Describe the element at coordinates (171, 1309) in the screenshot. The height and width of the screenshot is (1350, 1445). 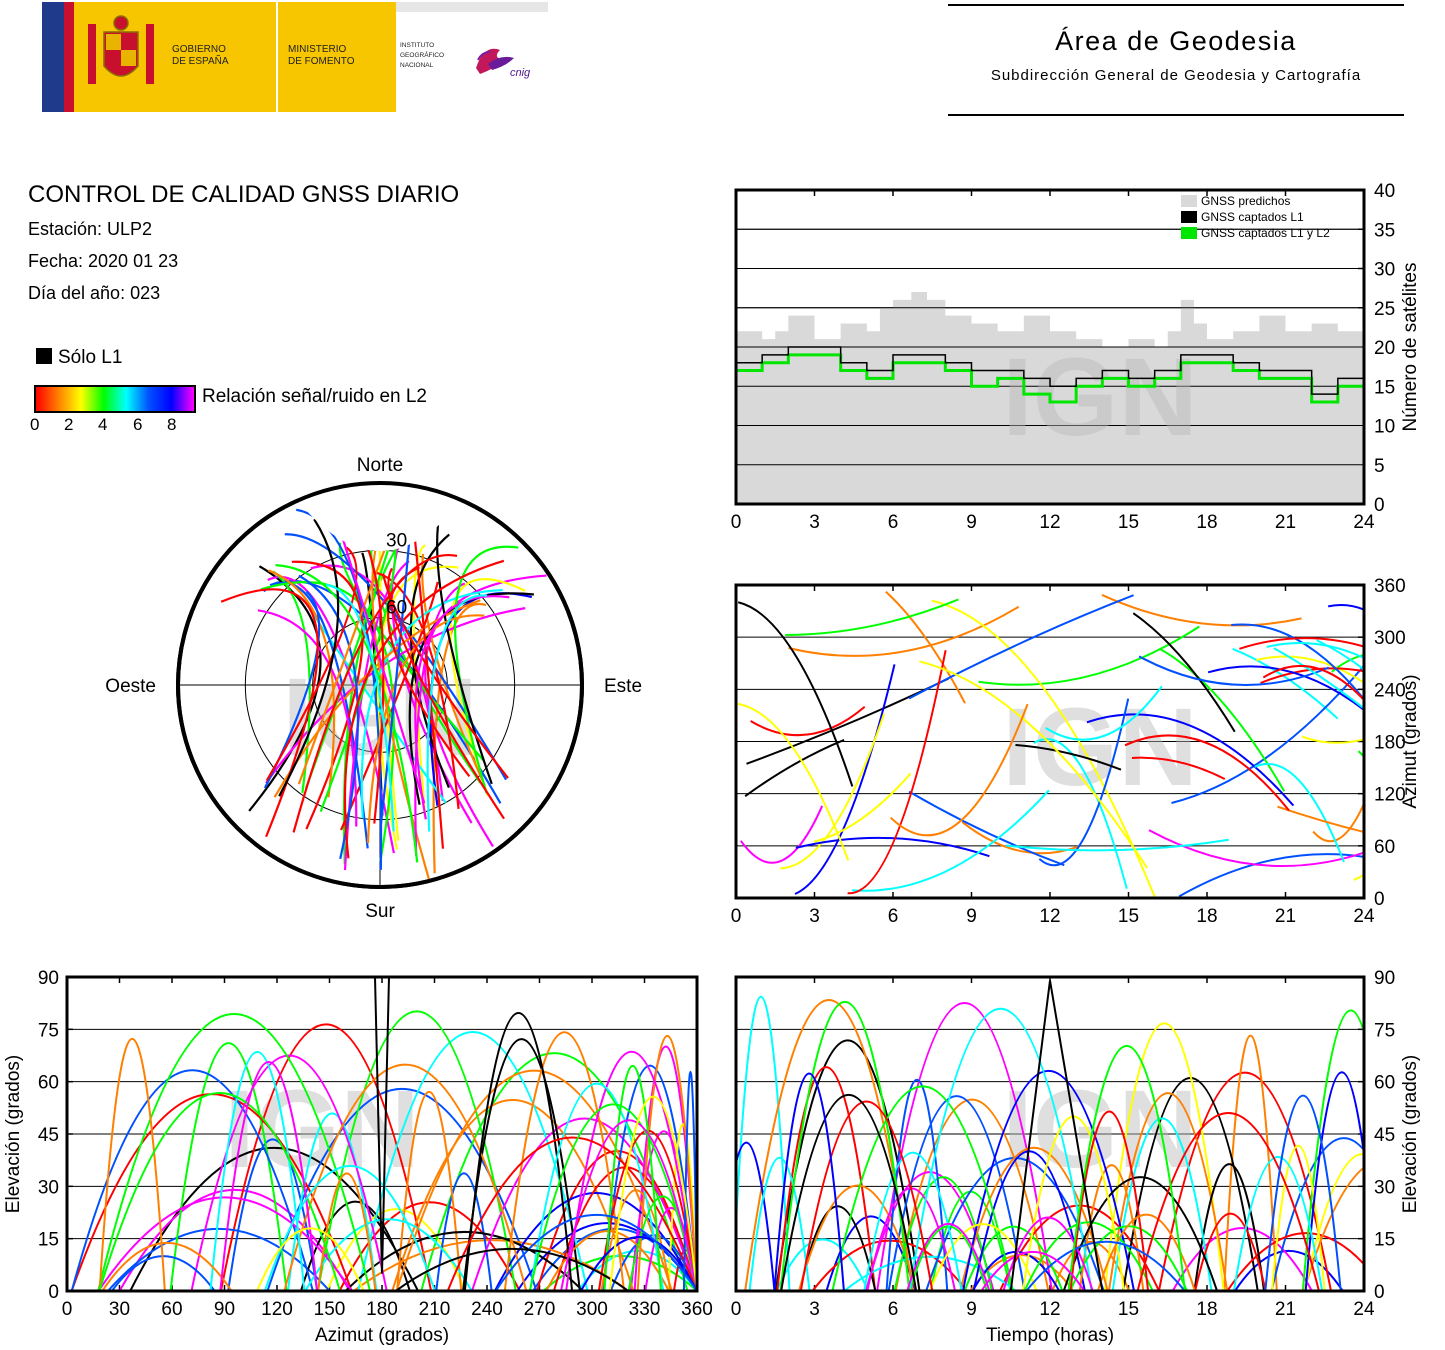
I see `x-tick-label: 60` at that location.